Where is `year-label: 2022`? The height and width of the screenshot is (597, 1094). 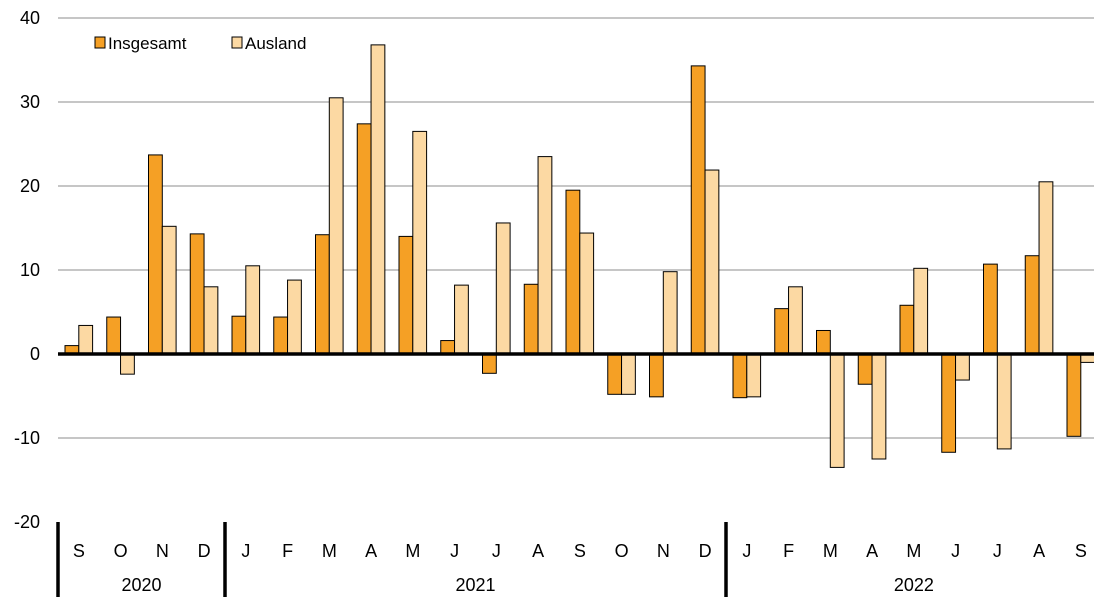
year-label: 2022 is located at coordinates (914, 585).